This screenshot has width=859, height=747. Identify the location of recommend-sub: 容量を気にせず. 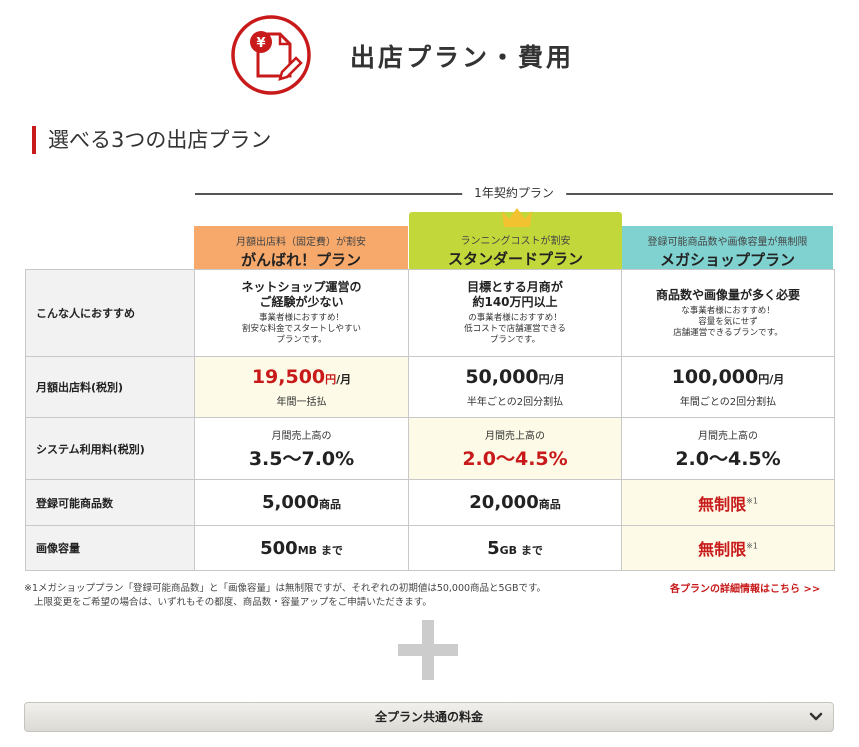
(728, 321).